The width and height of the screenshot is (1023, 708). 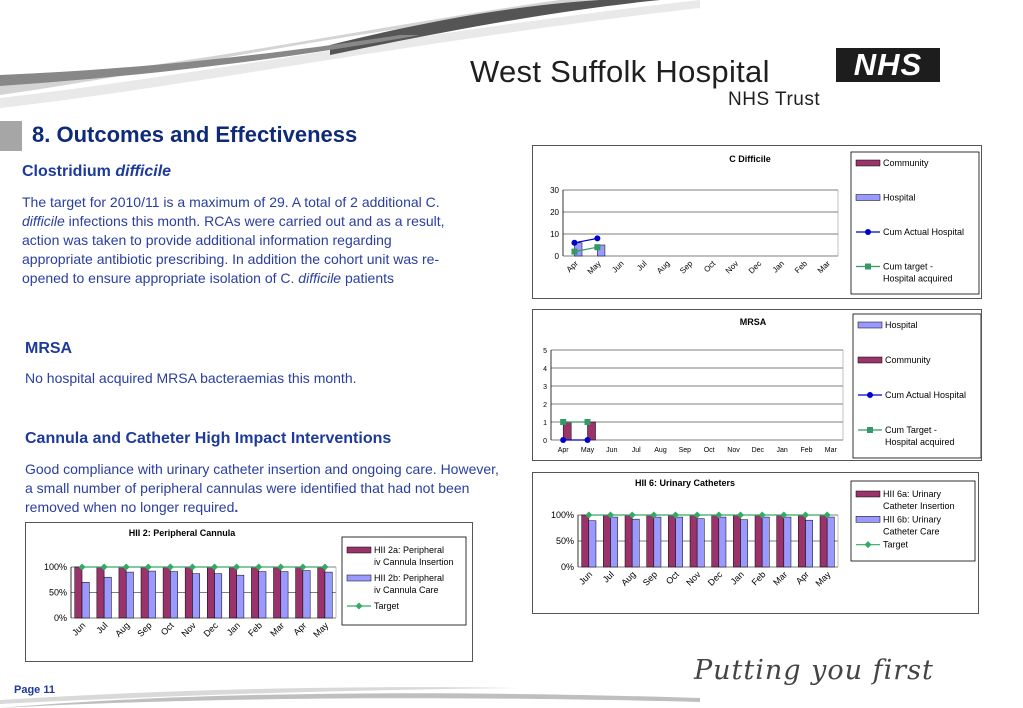 What do you see at coordinates (620, 71) in the screenshot?
I see `hospital-name: West Suffolk Hospital` at bounding box center [620, 71].